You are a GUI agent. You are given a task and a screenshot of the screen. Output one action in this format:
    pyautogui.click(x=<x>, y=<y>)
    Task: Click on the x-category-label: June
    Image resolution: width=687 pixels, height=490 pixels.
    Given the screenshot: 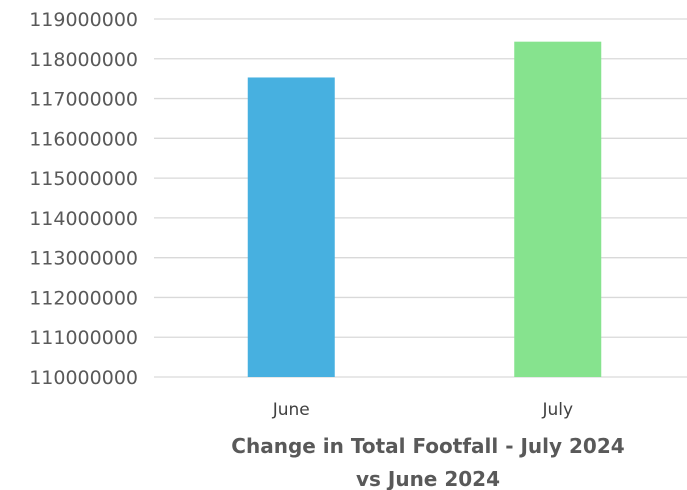 What is the action you would take?
    pyautogui.click(x=291, y=410)
    